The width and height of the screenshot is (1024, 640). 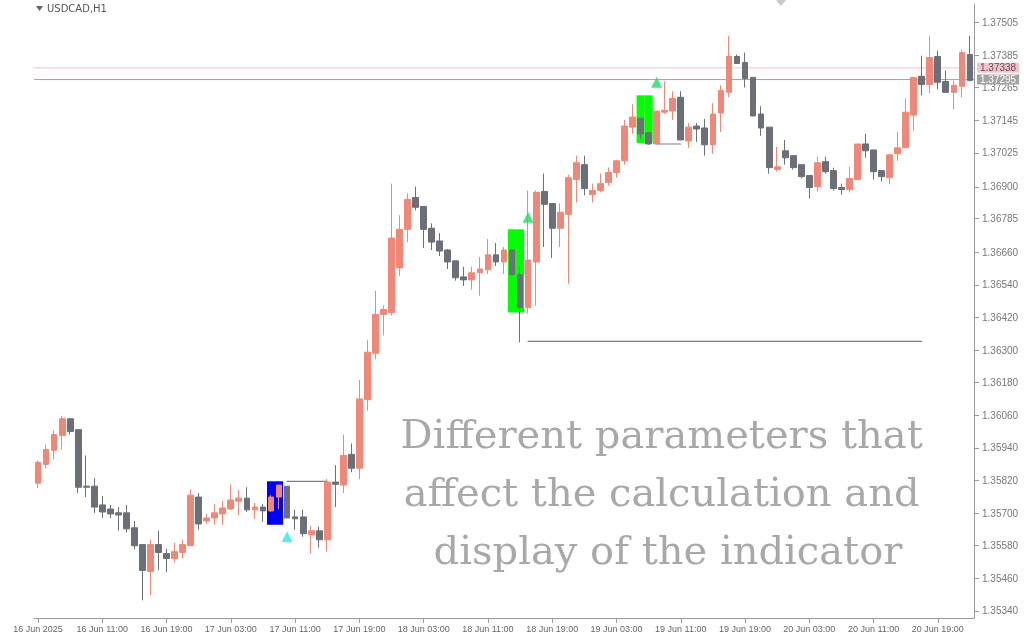 What do you see at coordinates (102, 628) in the screenshot?
I see `x-tick-label: 16 Jun 11:00` at bounding box center [102, 628].